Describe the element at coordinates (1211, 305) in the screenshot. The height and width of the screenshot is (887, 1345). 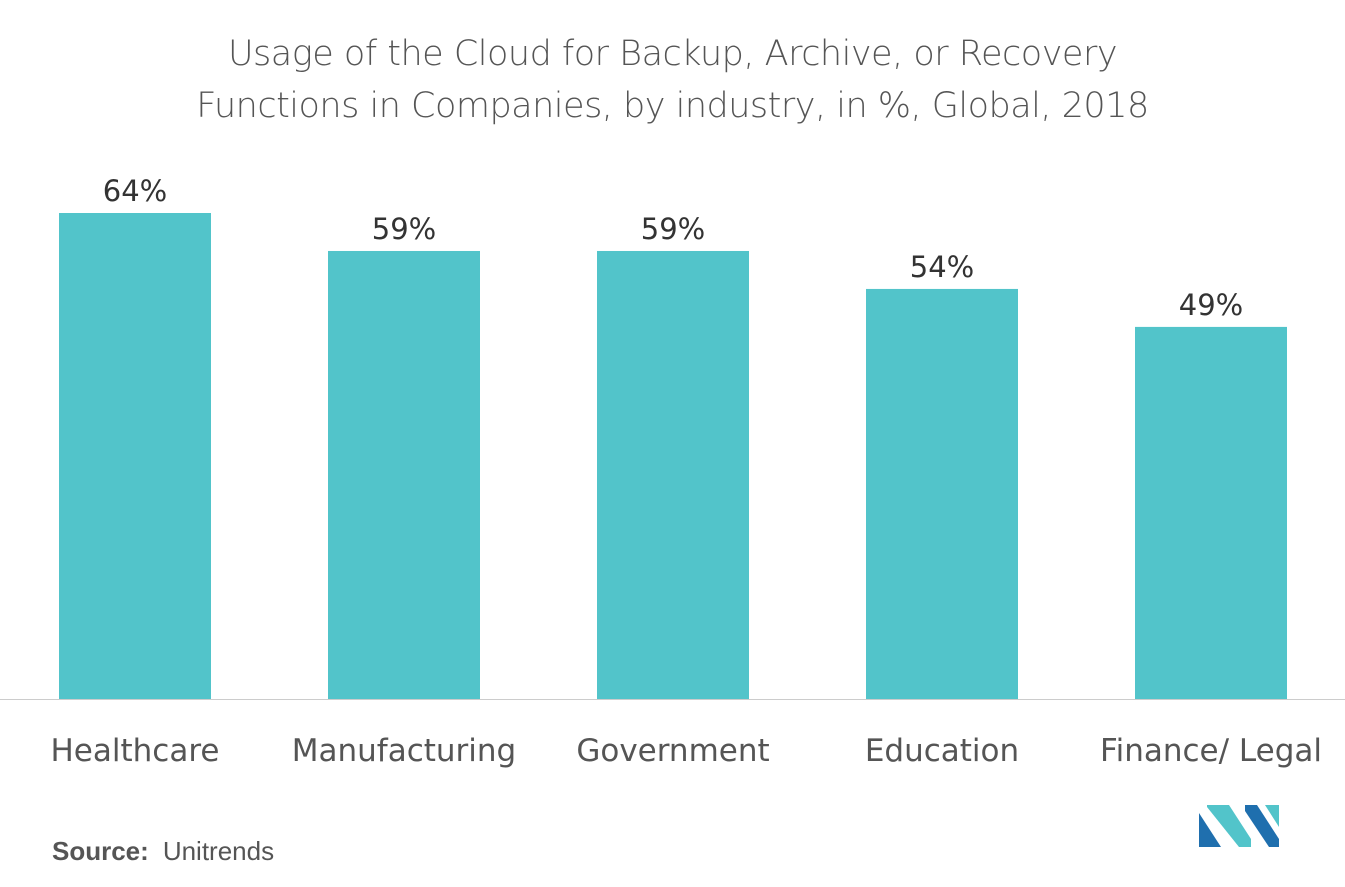
I see `data-label: 49%` at that location.